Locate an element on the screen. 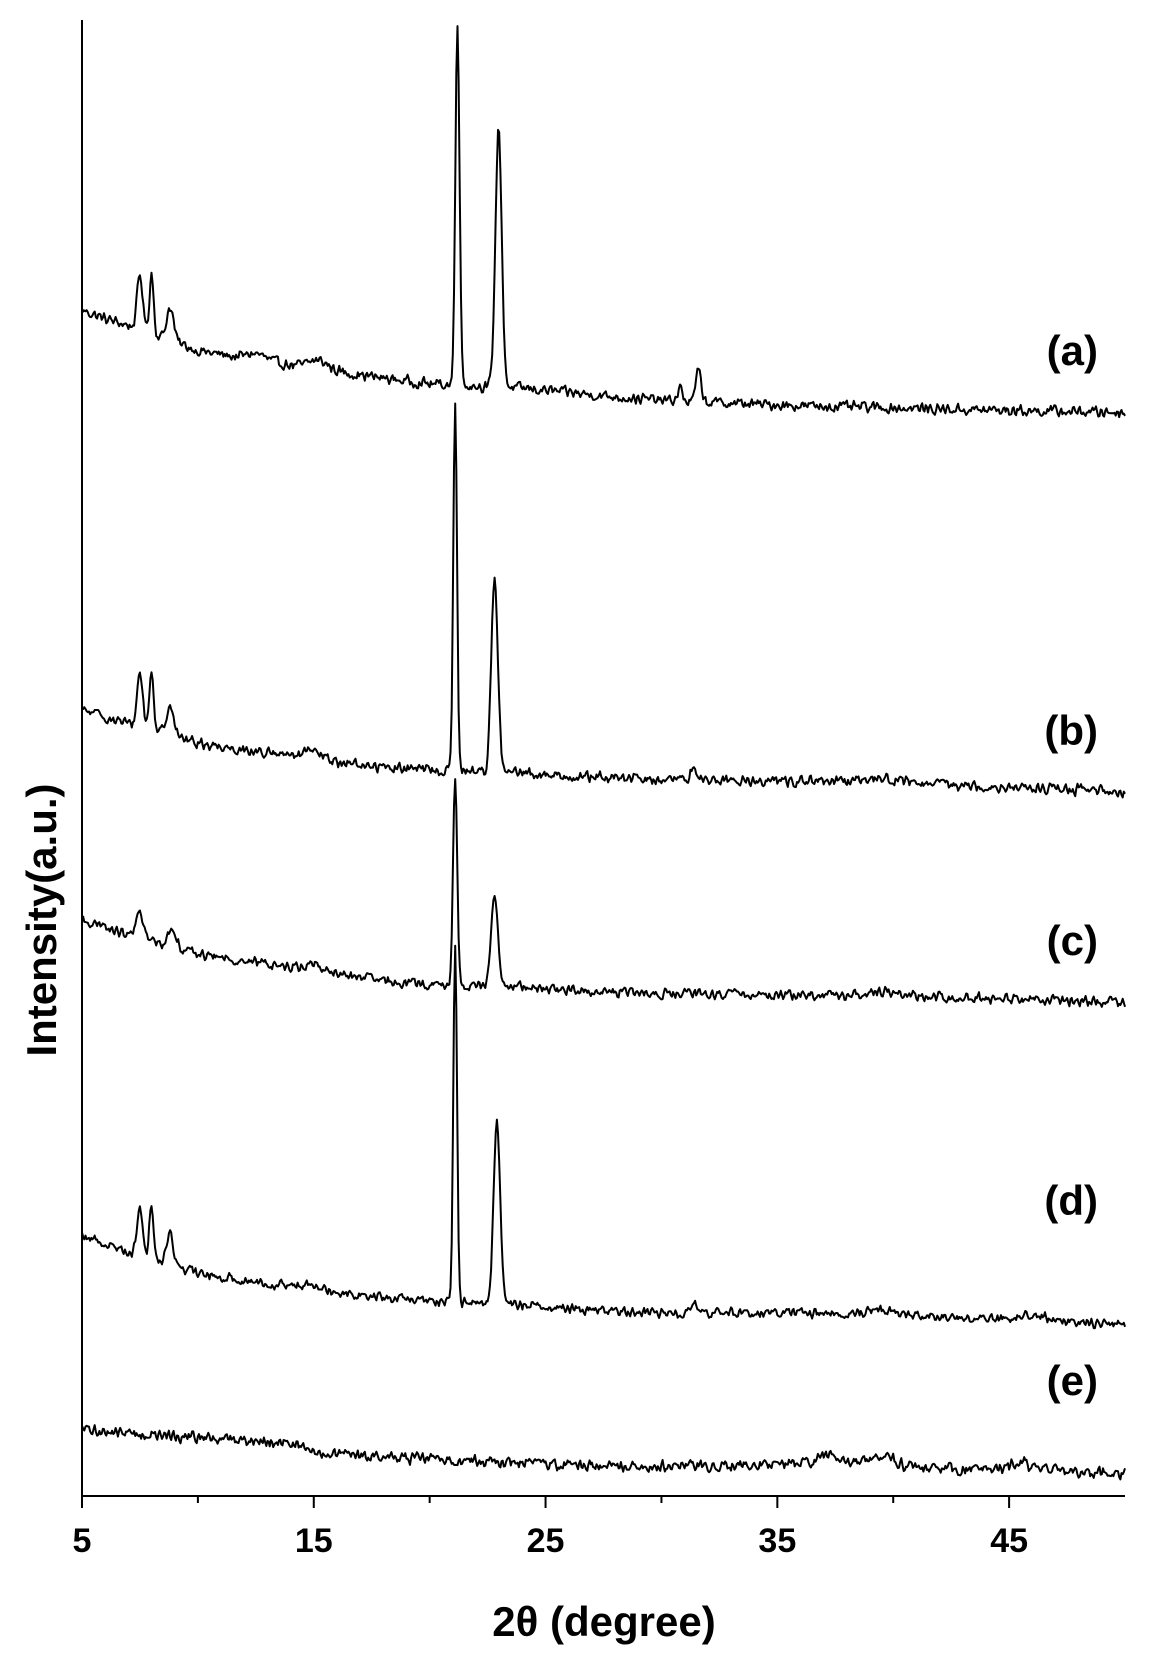  series-labels: (a) (b) (c) (d) (e) is located at coordinates (1071, 865).